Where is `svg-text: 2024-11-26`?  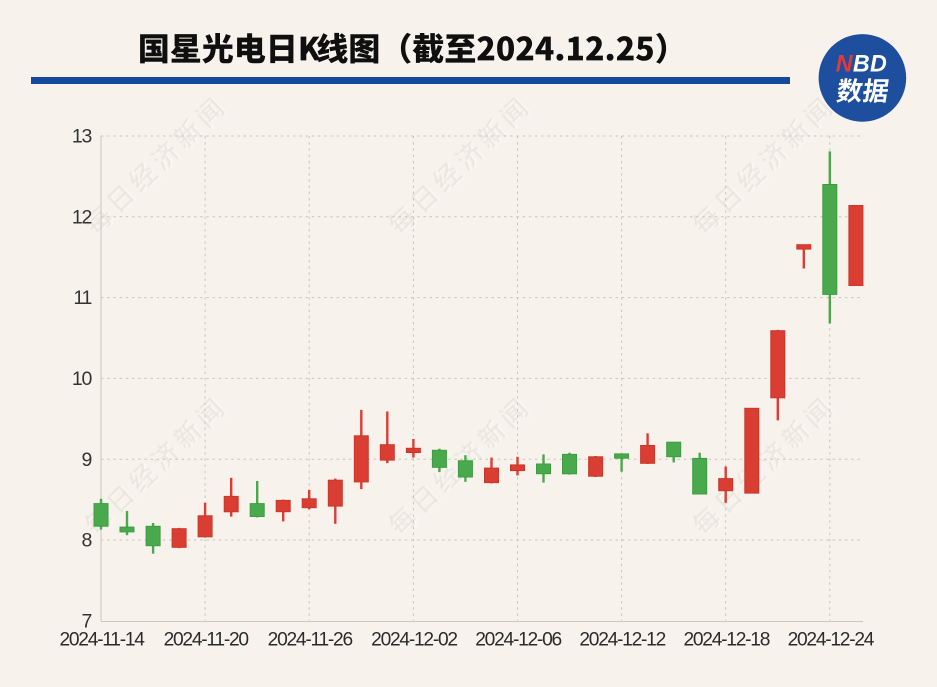
svg-text: 2024-11-26 is located at coordinates (310, 639).